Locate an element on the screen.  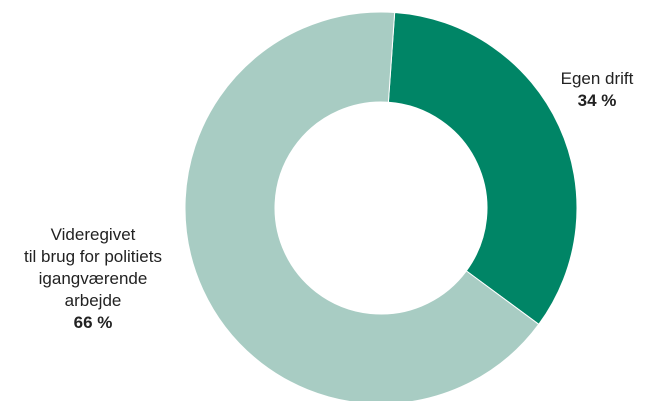
slice-label-egen-drift-name: Egen drift is located at coordinates (597, 78).